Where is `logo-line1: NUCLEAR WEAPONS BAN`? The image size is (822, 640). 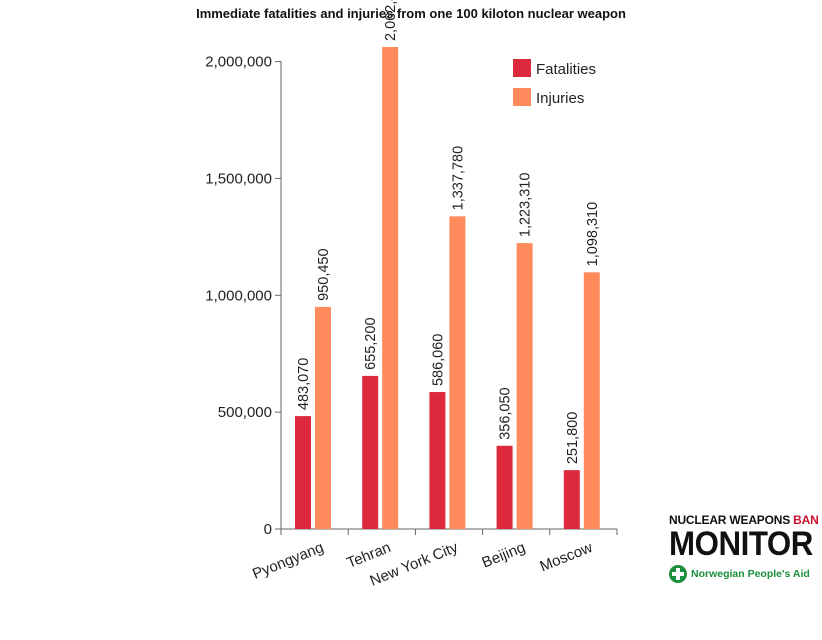
logo-line1: NUCLEAR WEAPONS BAN is located at coordinates (744, 520).